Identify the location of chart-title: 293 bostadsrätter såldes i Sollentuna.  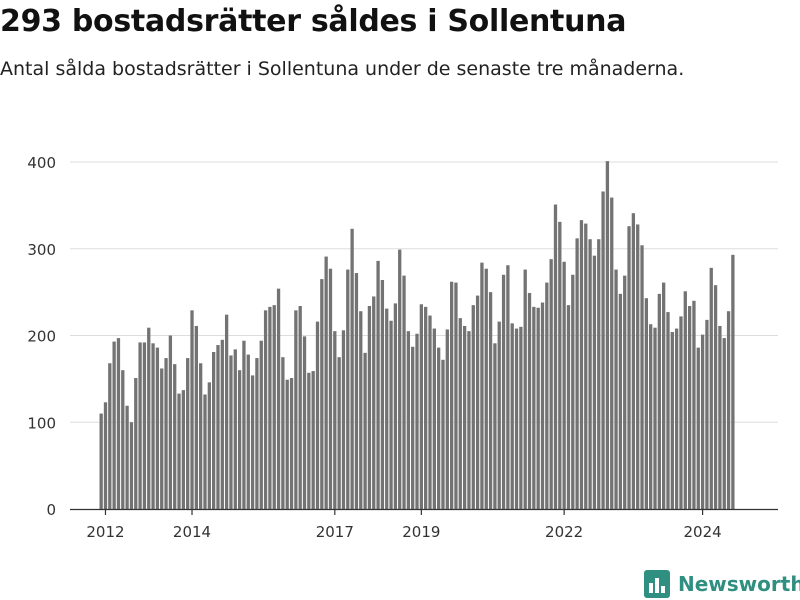
(313, 21).